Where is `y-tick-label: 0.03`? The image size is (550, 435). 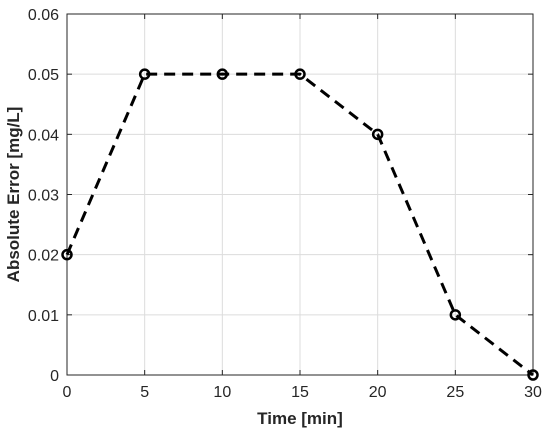
y-tick-label: 0.03 is located at coordinates (43, 196).